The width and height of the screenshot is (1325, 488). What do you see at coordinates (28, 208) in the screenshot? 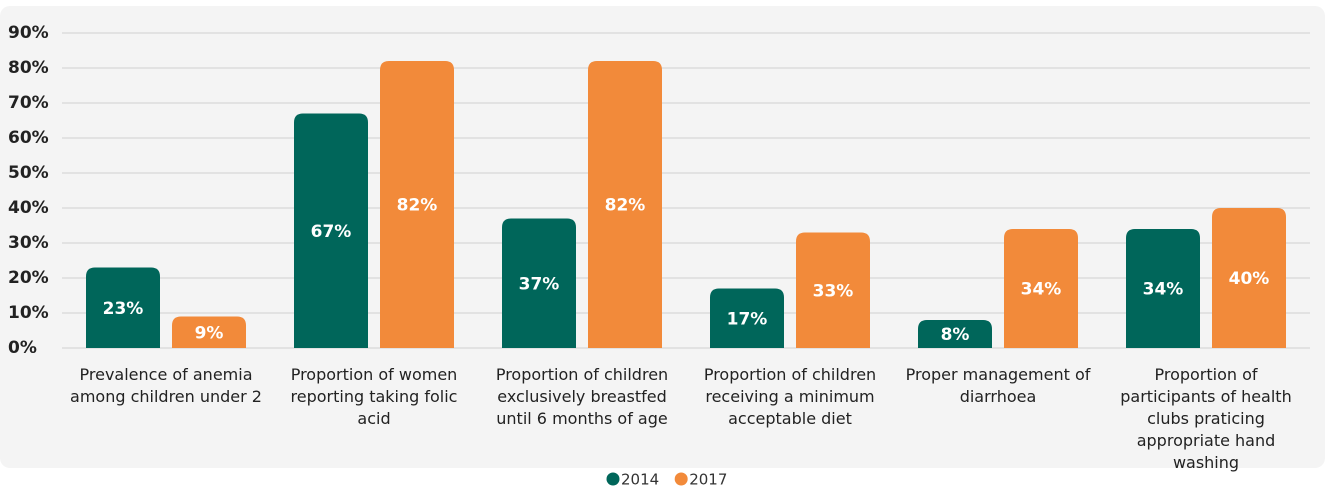
I see `y-tick-label: 40%` at bounding box center [28, 208].